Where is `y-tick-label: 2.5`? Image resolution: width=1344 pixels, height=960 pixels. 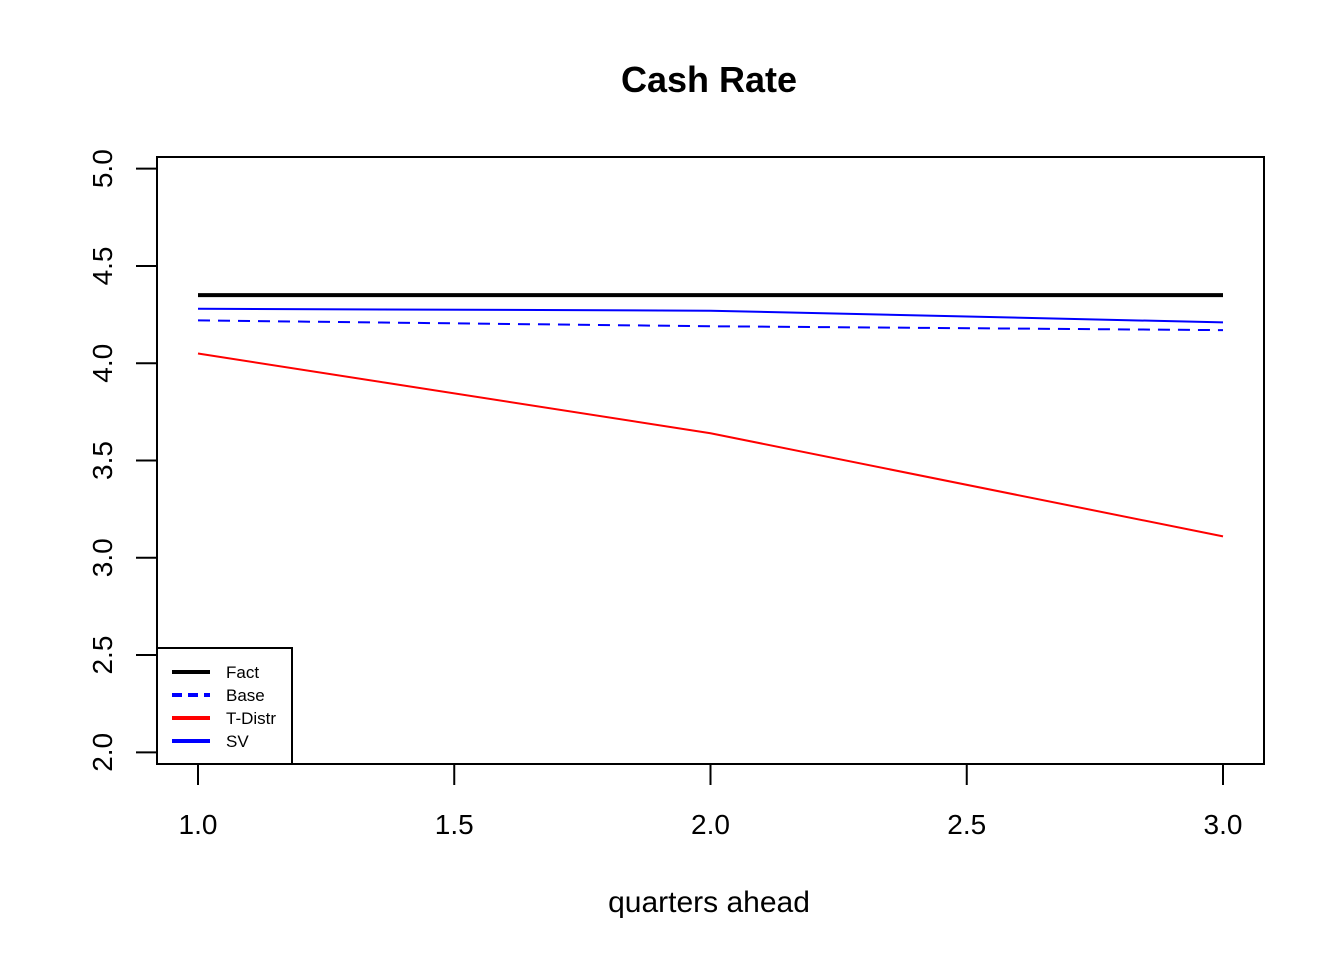
y-tick-label: 2.5 is located at coordinates (102, 655).